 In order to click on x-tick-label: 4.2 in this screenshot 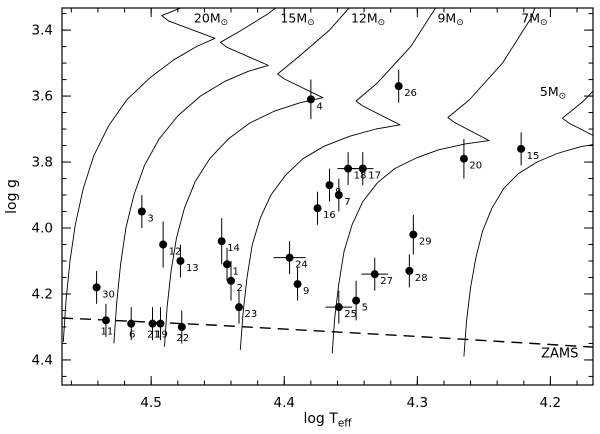, I will do `click(550, 403)`.